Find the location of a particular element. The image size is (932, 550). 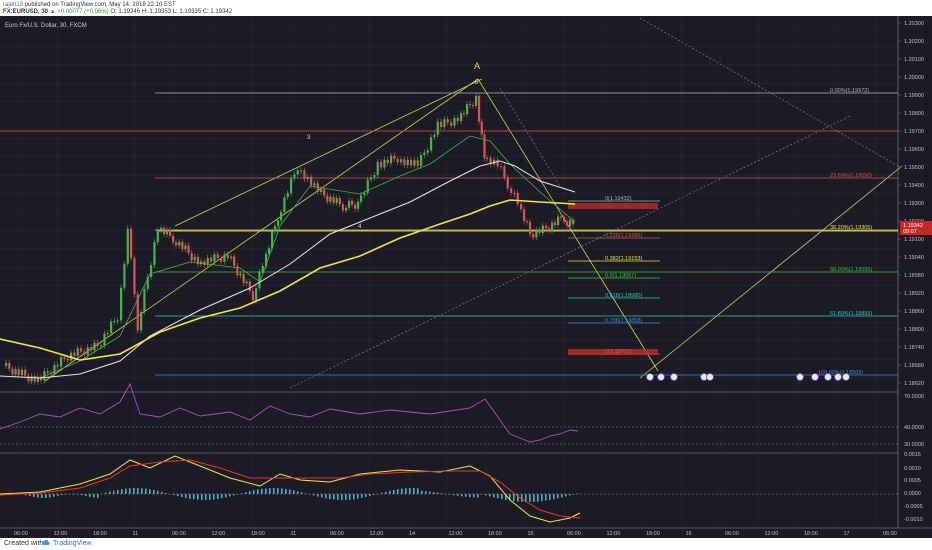

price-tick: 1.18740 is located at coordinates (914, 348).